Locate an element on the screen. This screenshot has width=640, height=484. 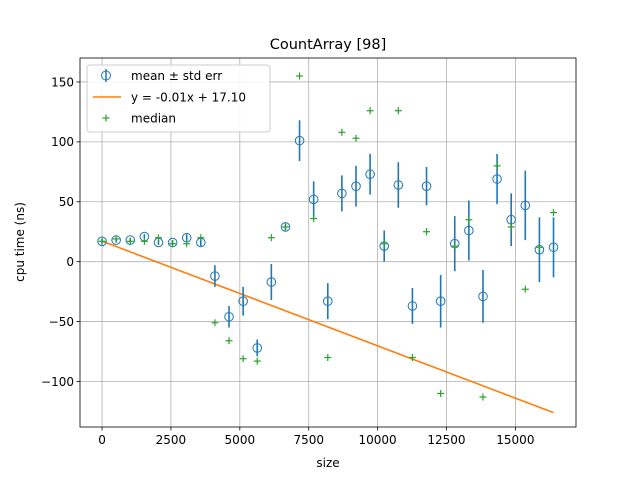
y-tick-label: 150 is located at coordinates (62, 82).